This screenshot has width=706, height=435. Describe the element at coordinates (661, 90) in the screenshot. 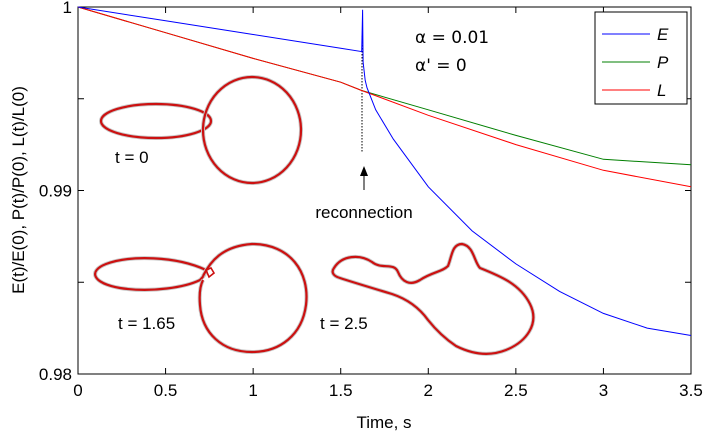

I see `legend-label-L: L` at that location.